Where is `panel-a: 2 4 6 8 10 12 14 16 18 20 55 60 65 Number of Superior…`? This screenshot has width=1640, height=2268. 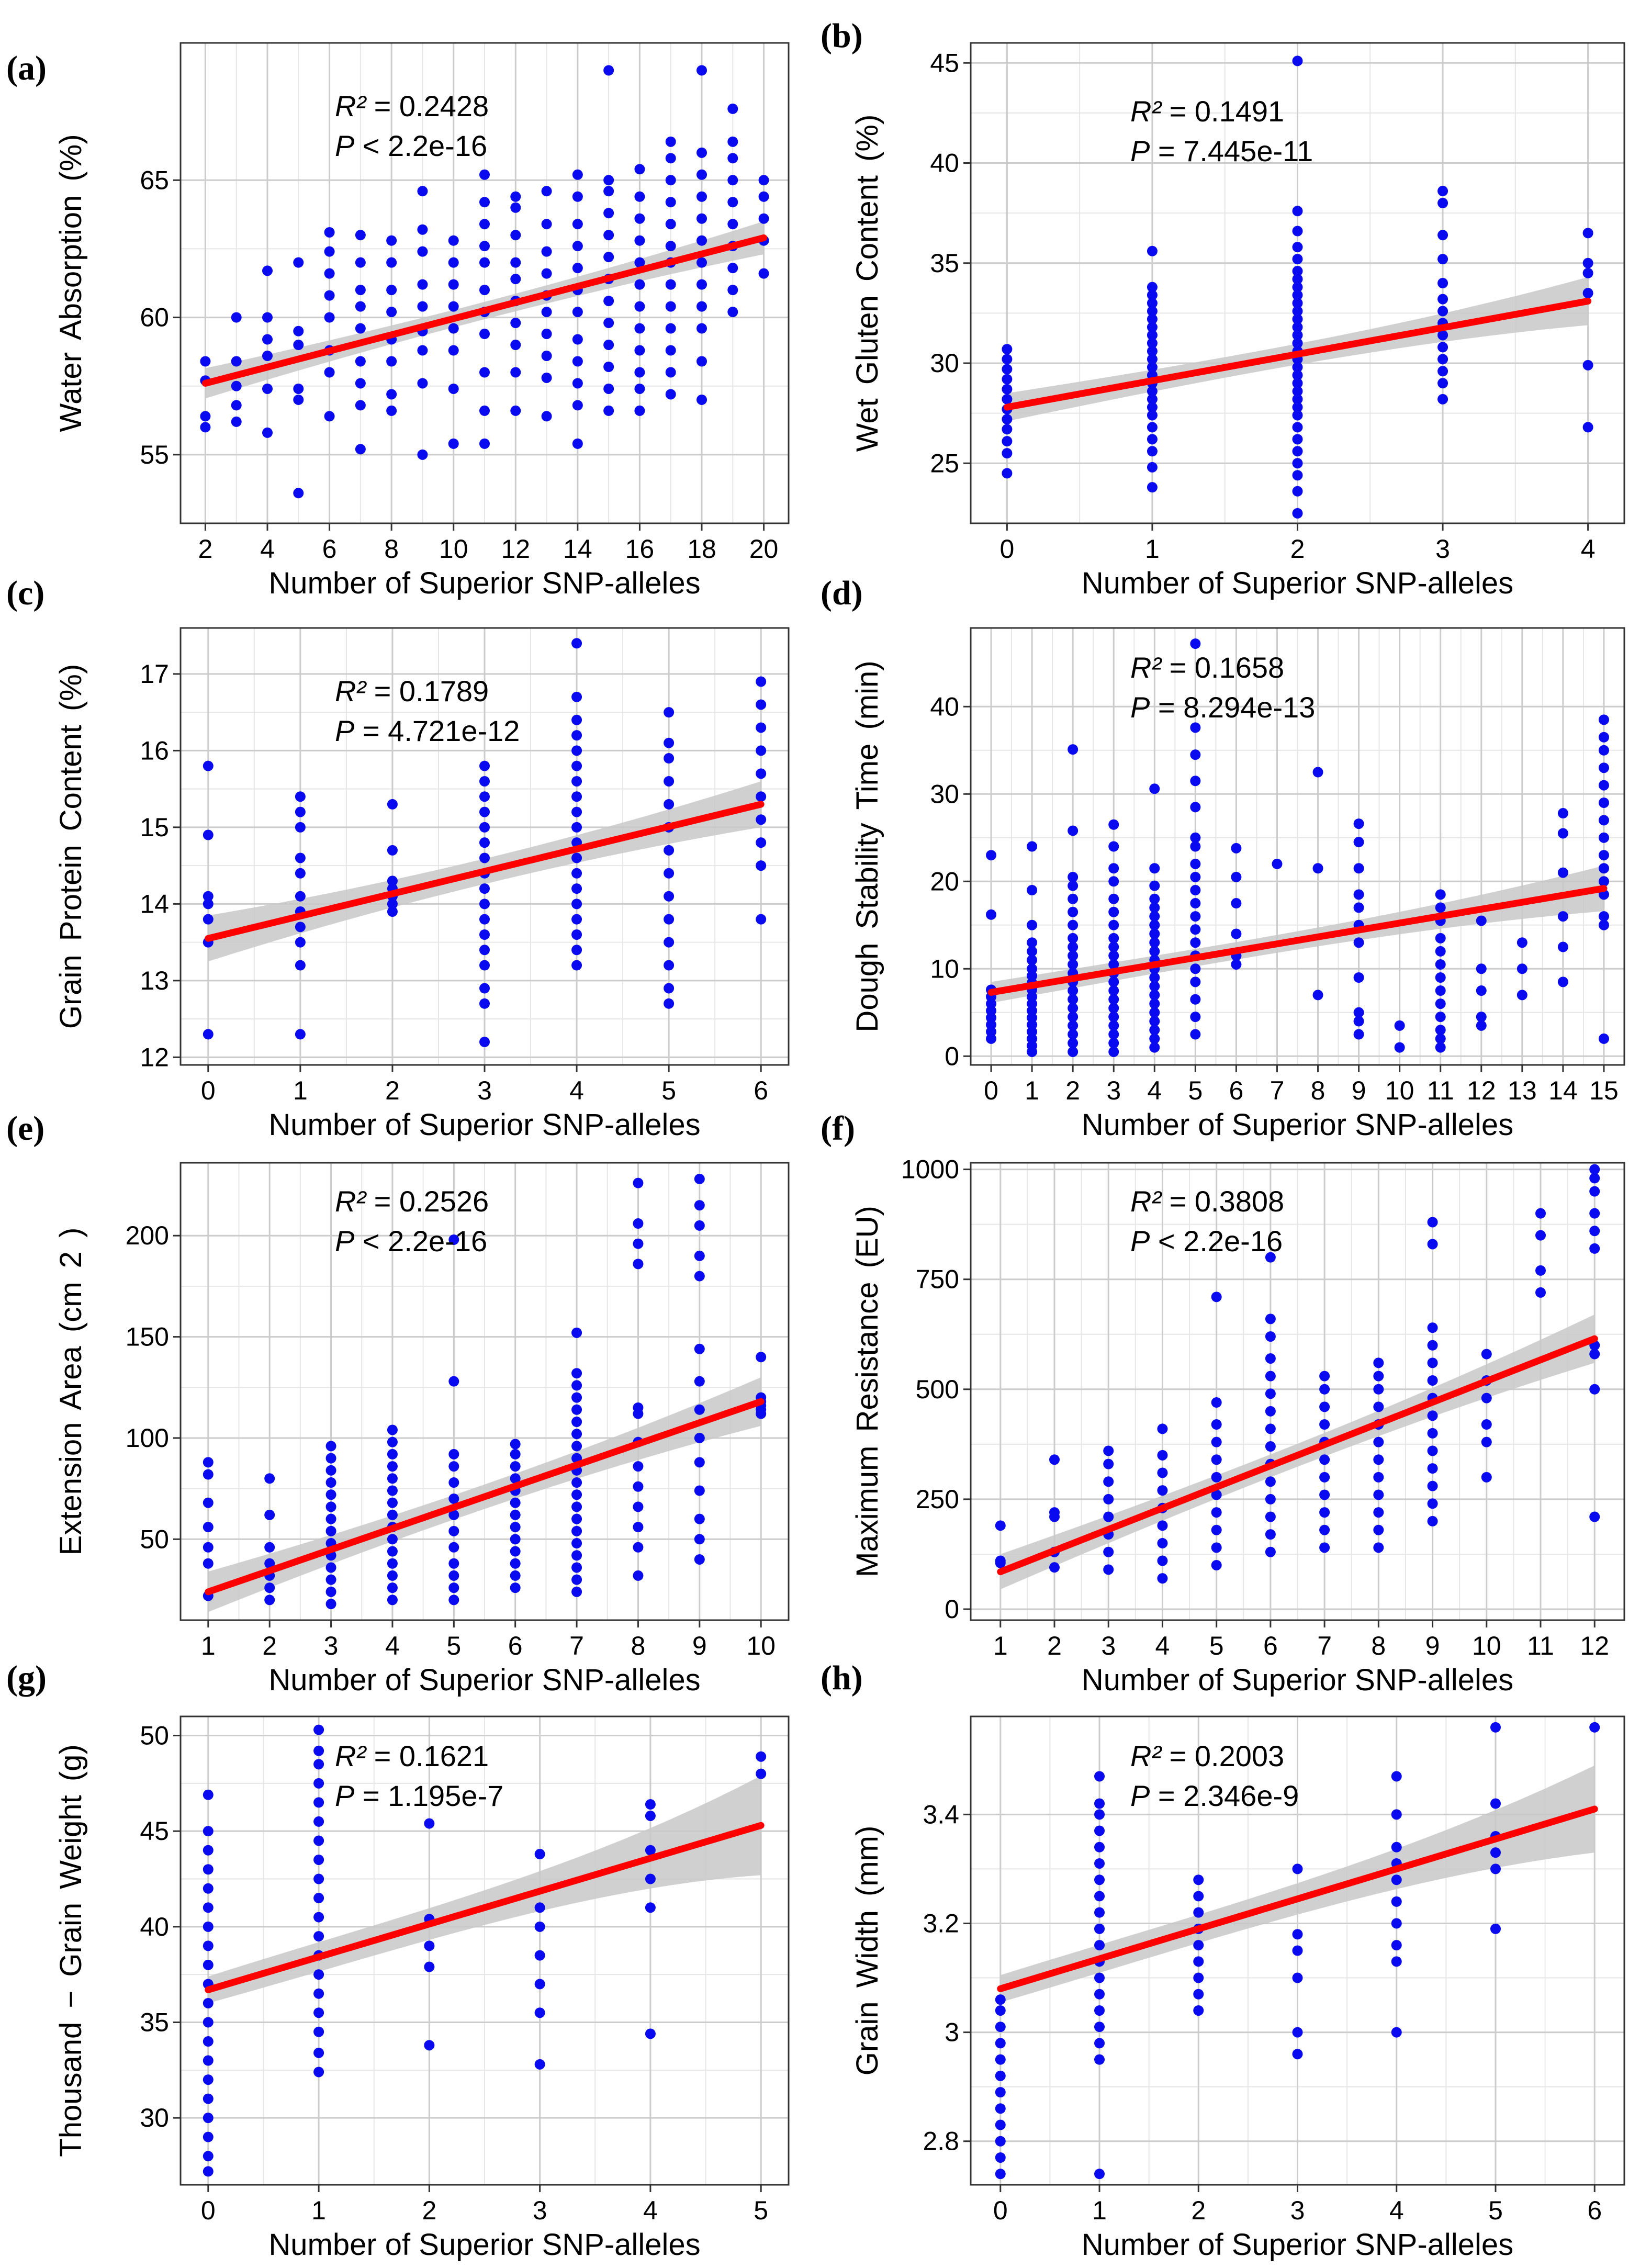 panel-a: 2 4 6 8 10 12 14 16 18 20 55 60 65 Number of Superior… is located at coordinates (398, 321).